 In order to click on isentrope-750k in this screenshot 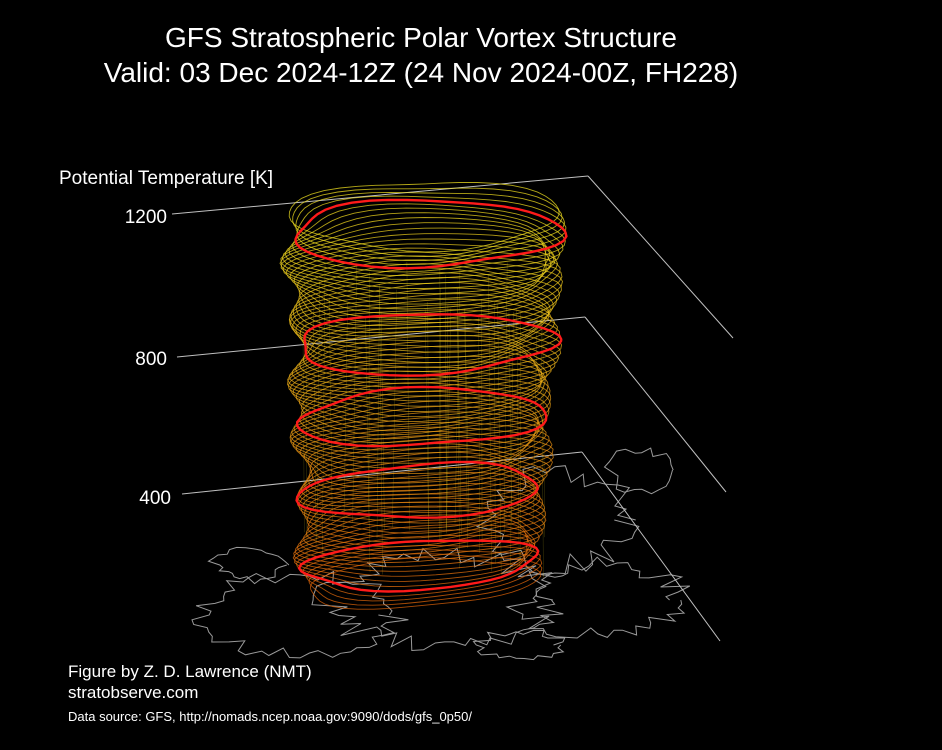, I will do `click(418, 420)`.